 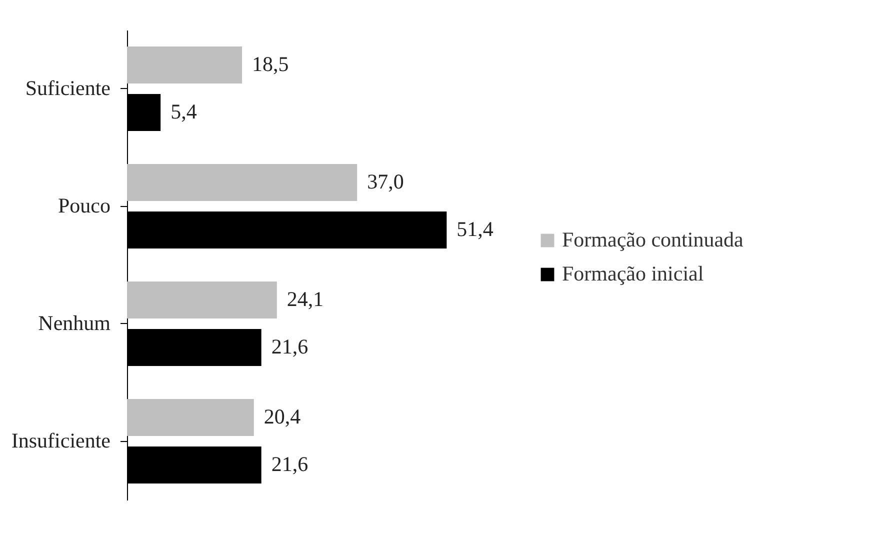 What do you see at coordinates (60, 440) in the screenshot?
I see `y-tick-label: Insuficiente` at bounding box center [60, 440].